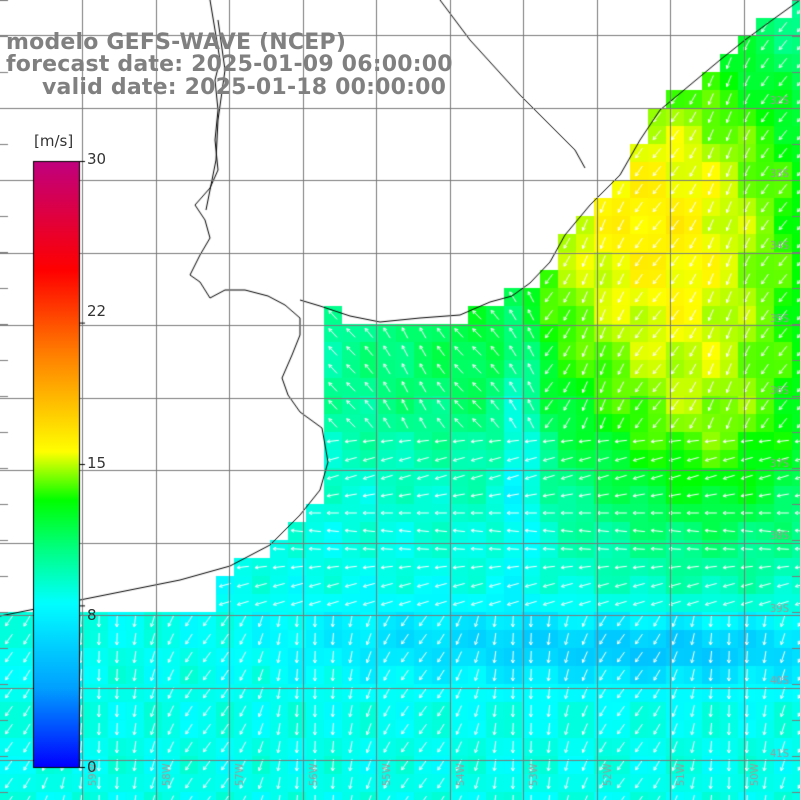  Describe the element at coordinates (176, 42) in the screenshot. I see `model-title: modelo GEFS-WAVE (NCEP)` at that location.